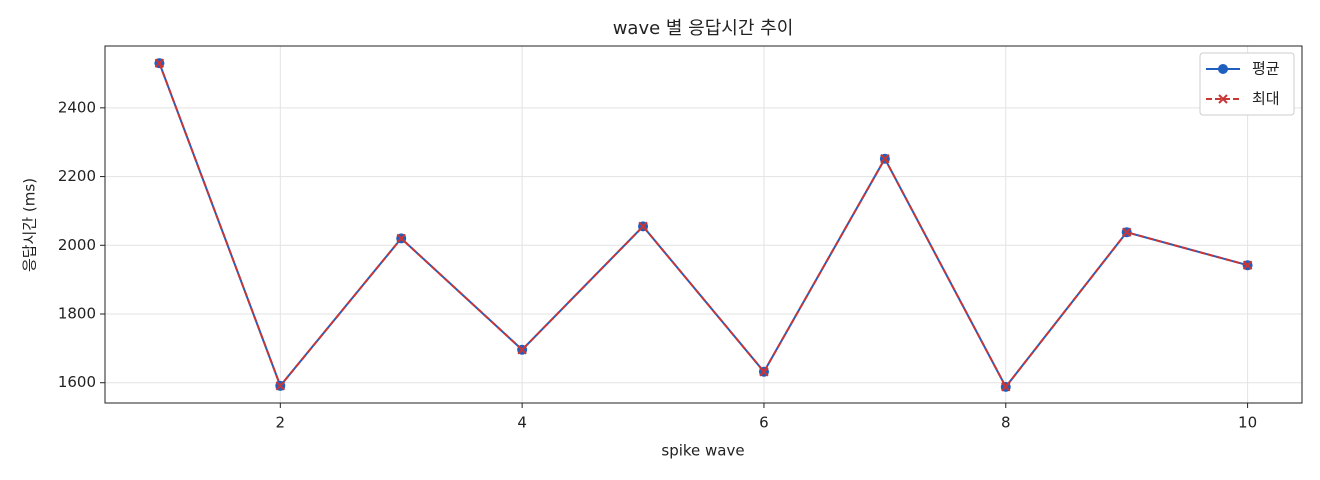  I want to click on x-axis-label: spike wave, so click(702, 451).